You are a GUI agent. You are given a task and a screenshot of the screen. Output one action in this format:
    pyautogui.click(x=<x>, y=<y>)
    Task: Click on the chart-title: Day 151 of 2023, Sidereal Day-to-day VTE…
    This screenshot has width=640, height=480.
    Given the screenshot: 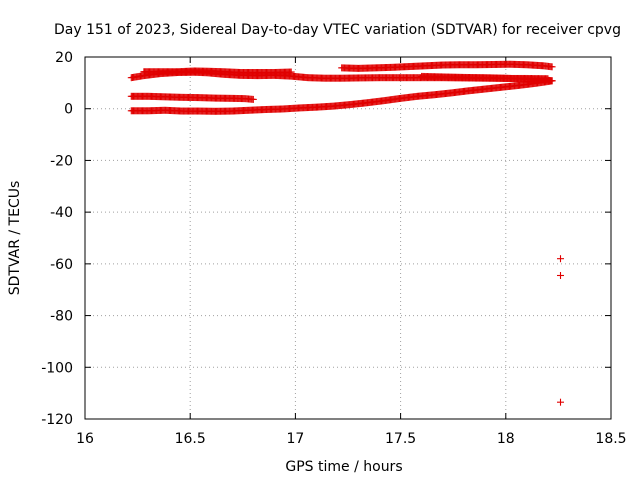 What is the action you would take?
    pyautogui.click(x=337, y=30)
    